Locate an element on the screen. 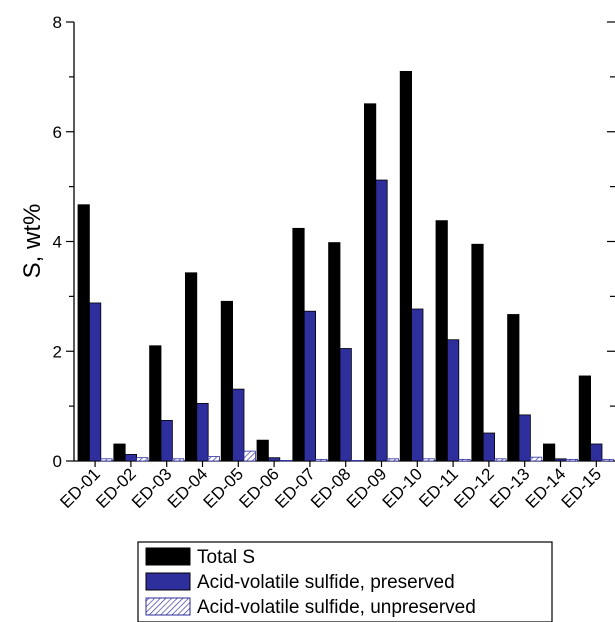 This screenshot has height=622, width=615. x-tick-label: ED-09 is located at coordinates (367, 488).